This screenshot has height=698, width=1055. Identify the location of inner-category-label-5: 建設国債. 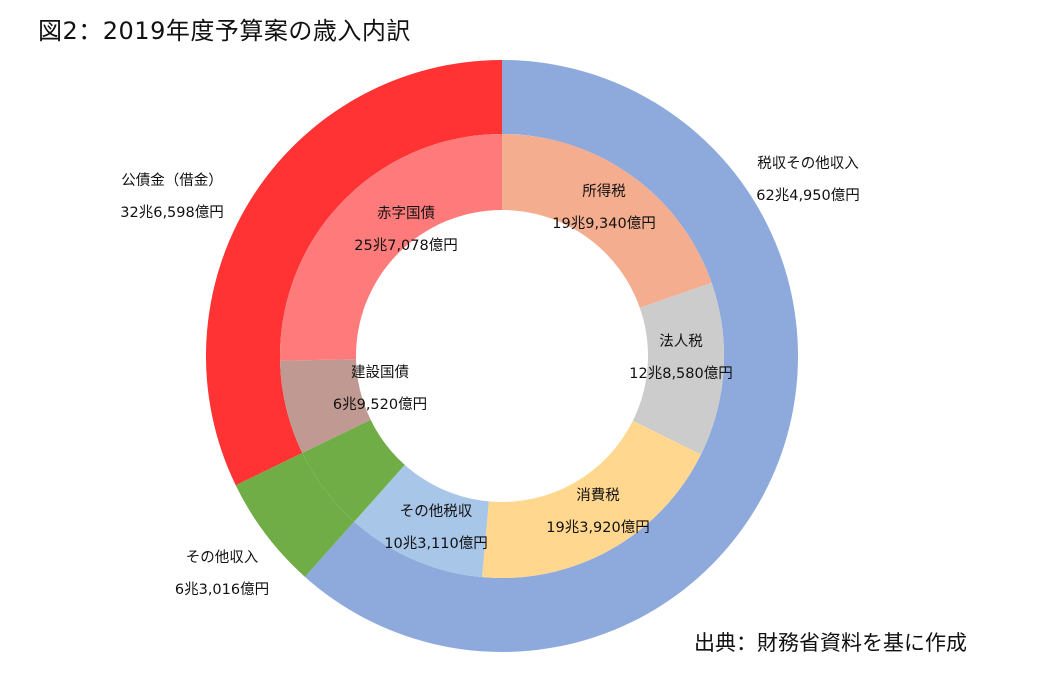
(380, 372).